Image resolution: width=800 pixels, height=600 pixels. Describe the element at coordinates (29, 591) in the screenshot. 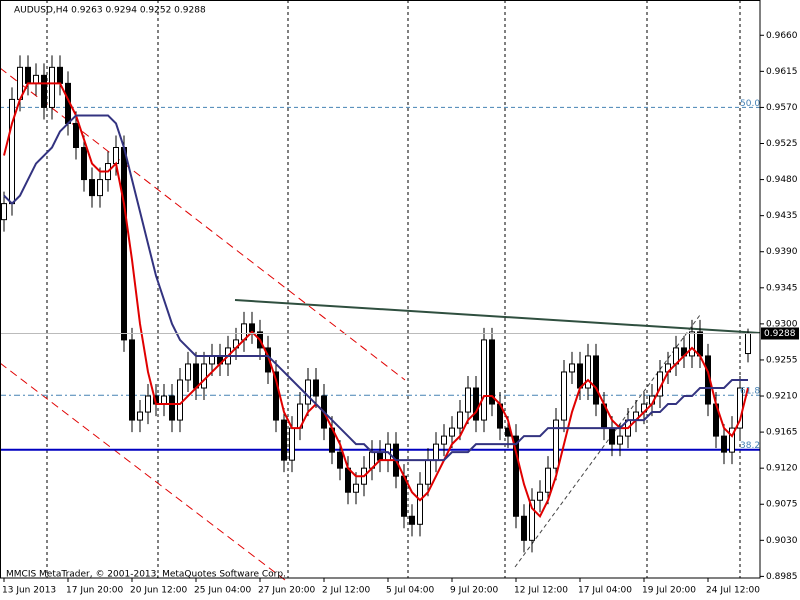

I see `x-tick-label: 13 Jun 2013` at that location.